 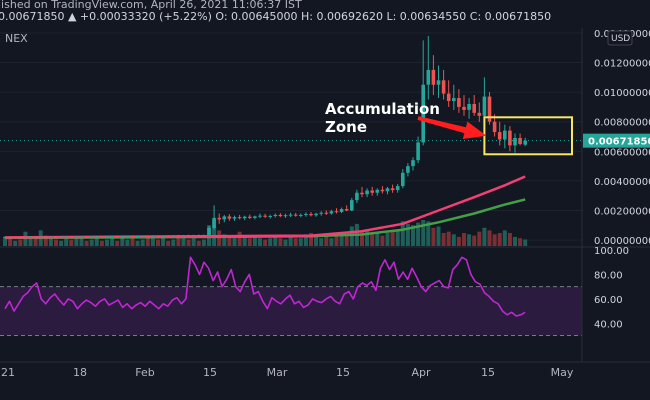 What do you see at coordinates (616, 140) in the screenshot?
I see `last-price-badge` at bounding box center [616, 140].